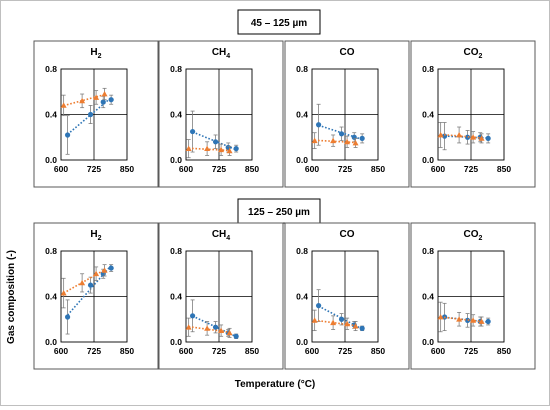  I want to click on panel-co2: CO2 0.0 0.4 0.8 600 725 850, so click(473, 296).